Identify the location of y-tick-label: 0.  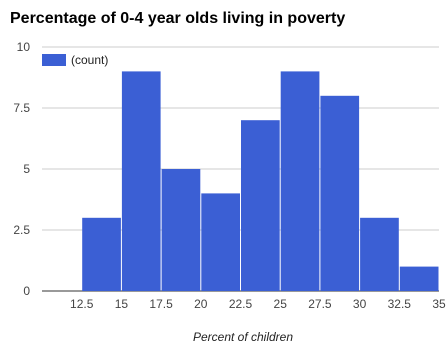
(26, 291).